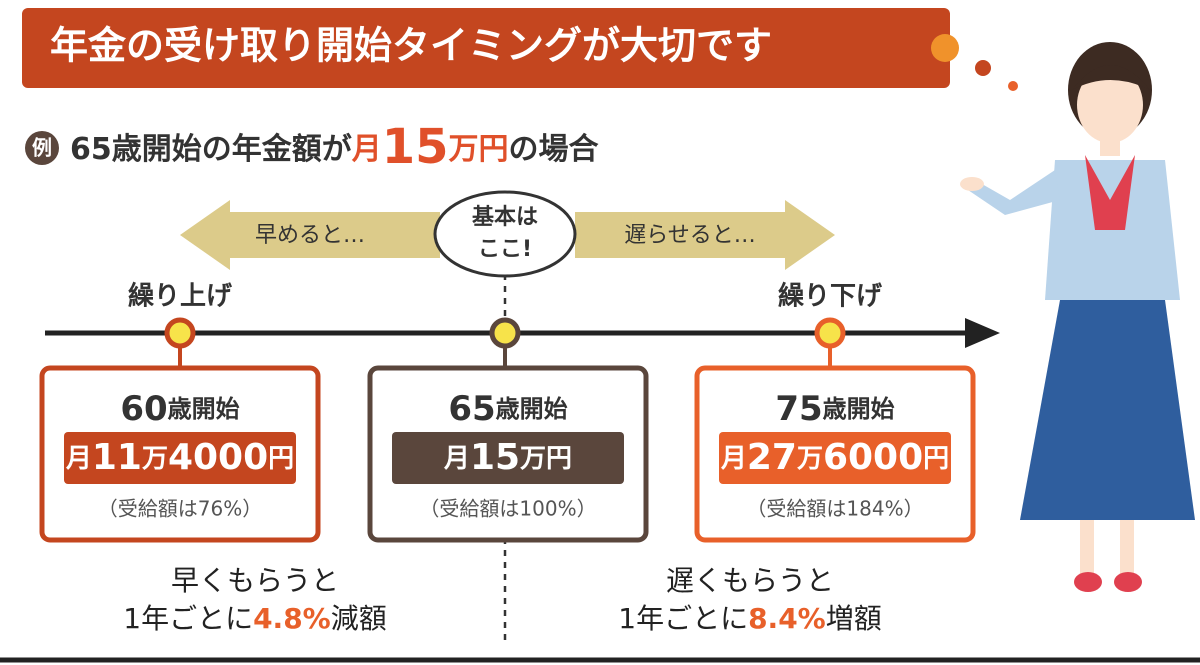  Describe the element at coordinates (211, 149) in the screenshot. I see `text-part: 65歳開始の年金額が` at that location.